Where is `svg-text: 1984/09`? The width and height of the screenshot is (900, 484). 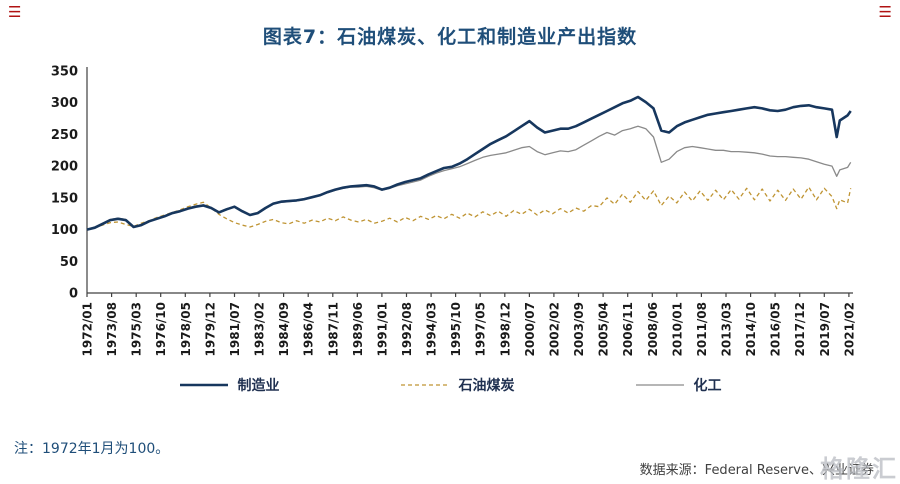
svg-text: 1984/09 is located at coordinates (284, 329).